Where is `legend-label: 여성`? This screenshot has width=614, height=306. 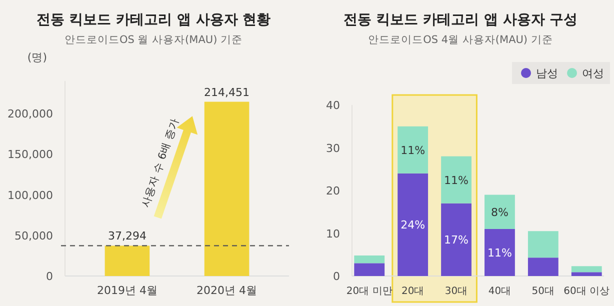
legend-label: 여성 is located at coordinates (593, 73).